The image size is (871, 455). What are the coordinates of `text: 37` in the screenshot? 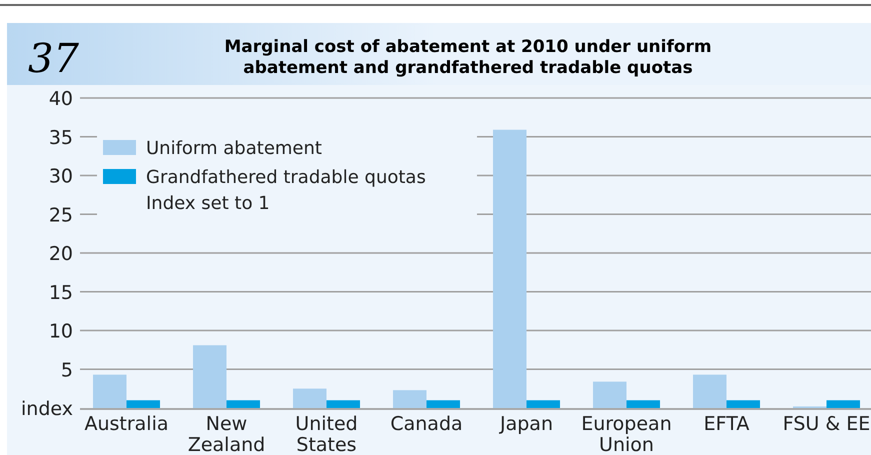 It's located at (54, 59).